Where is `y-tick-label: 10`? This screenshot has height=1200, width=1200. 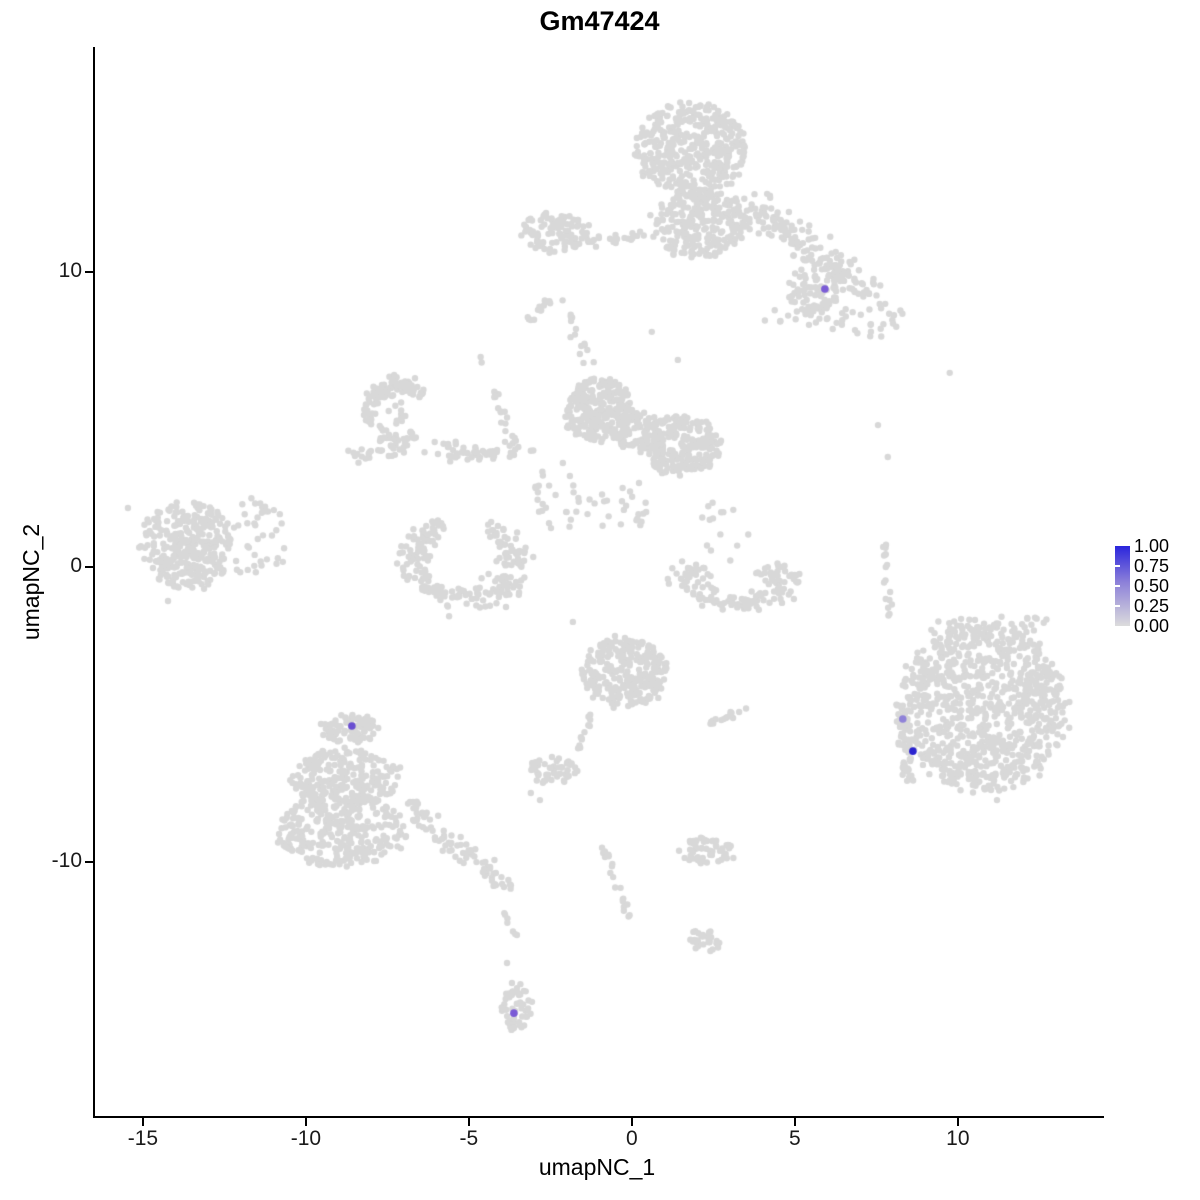
y-tick-label: 10 is located at coordinates (70, 270).